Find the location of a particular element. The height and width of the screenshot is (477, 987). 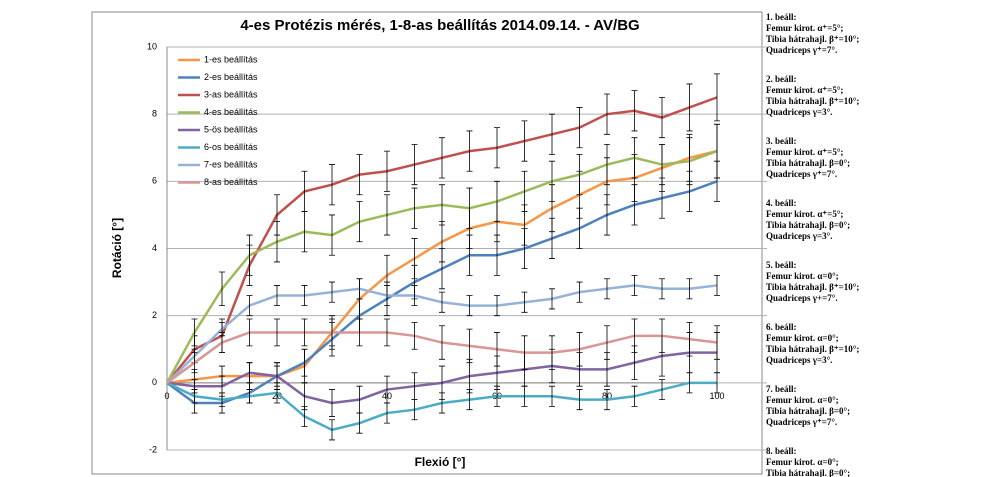

note-title: 3. beáll: is located at coordinates (781, 141).